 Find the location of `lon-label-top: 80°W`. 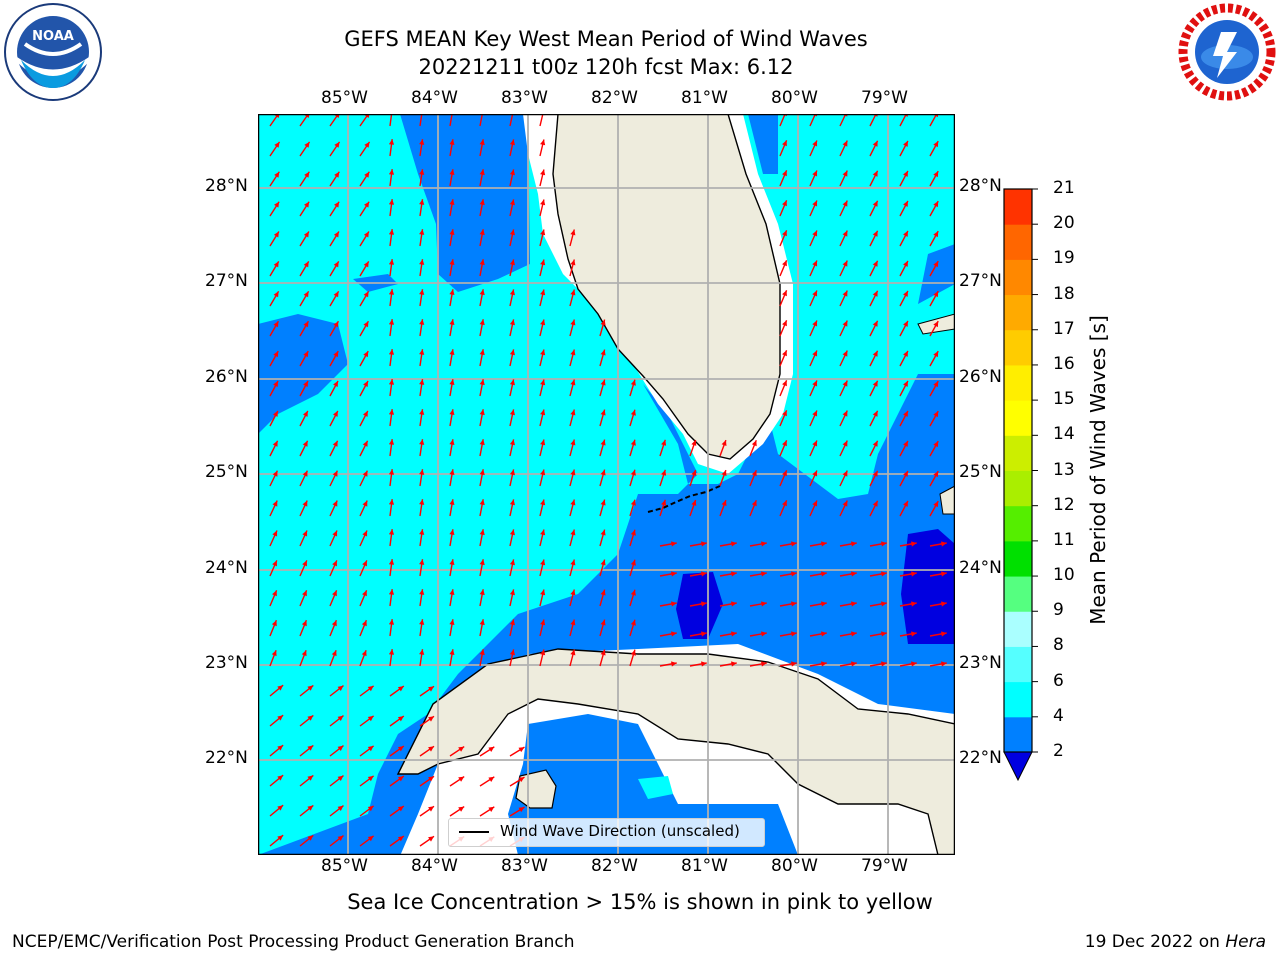

lon-label-top: 80°W is located at coordinates (794, 98).